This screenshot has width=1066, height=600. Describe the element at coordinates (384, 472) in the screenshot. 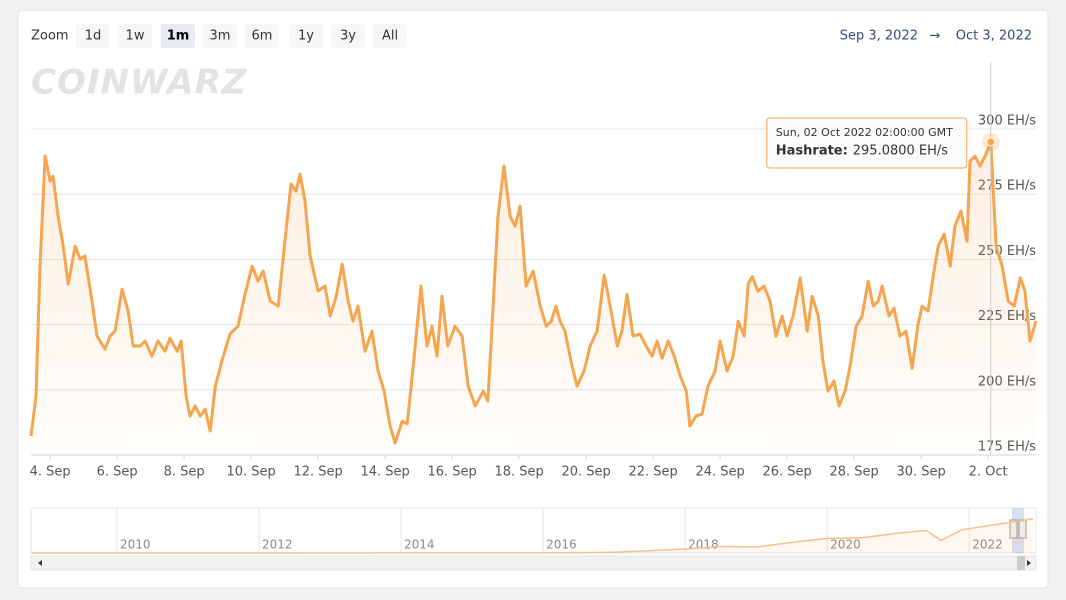

I see `x-tick-label: 14. Sep` at that location.